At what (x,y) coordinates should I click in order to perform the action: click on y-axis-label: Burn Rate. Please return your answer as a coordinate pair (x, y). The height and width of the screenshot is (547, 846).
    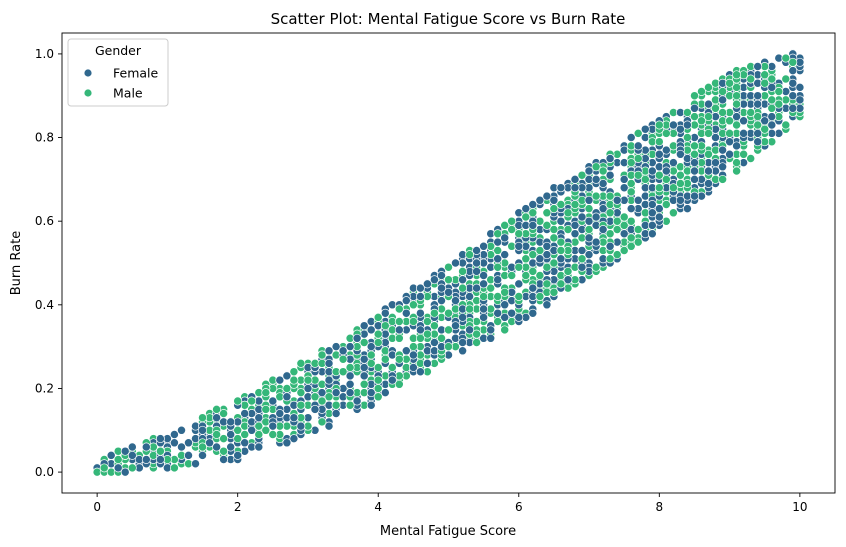
    Looking at the image, I should click on (16, 263).